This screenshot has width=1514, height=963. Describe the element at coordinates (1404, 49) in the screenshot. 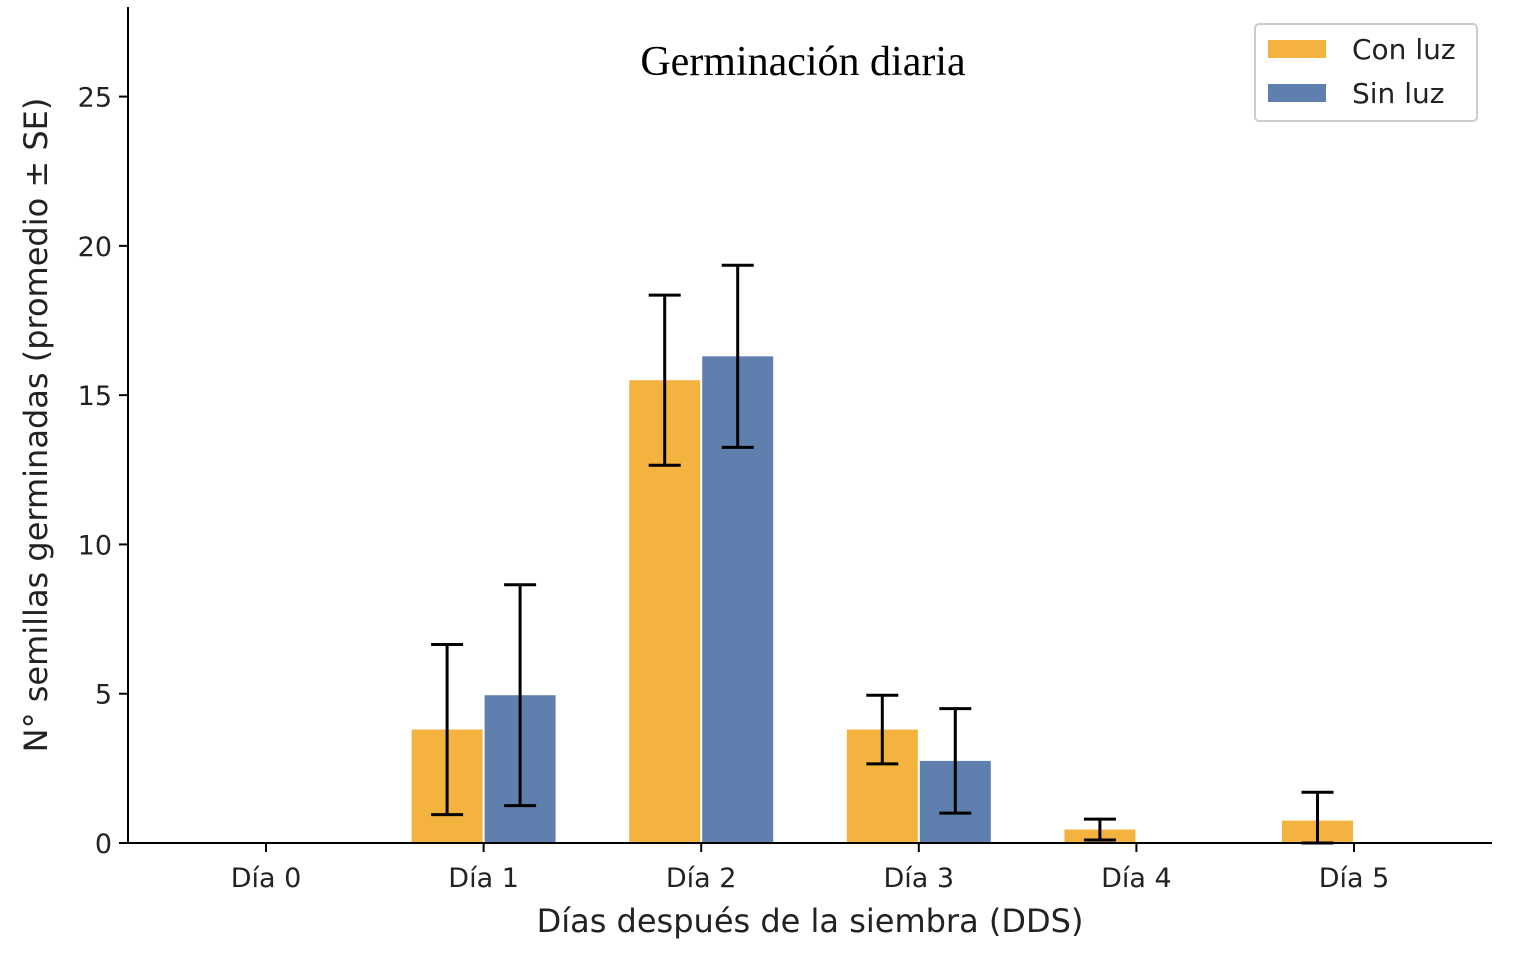

I see `legend-label-con-luz: Con luz` at that location.